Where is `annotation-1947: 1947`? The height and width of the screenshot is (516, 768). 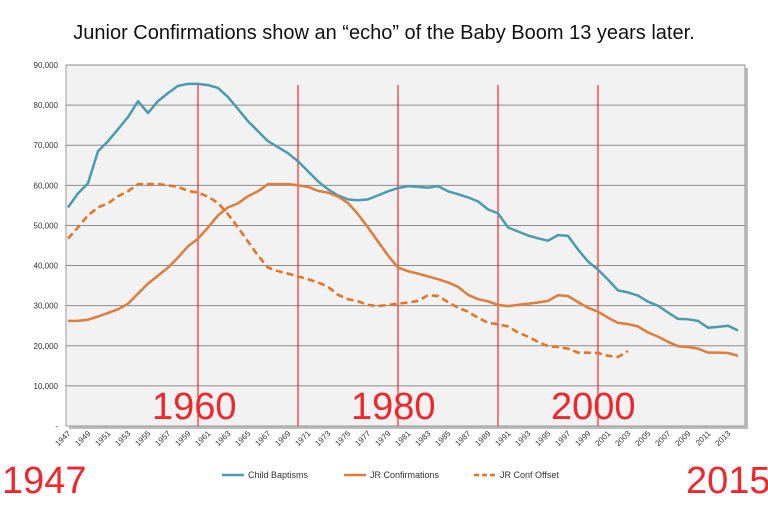 annotation-1947: 1947 is located at coordinates (44, 481).